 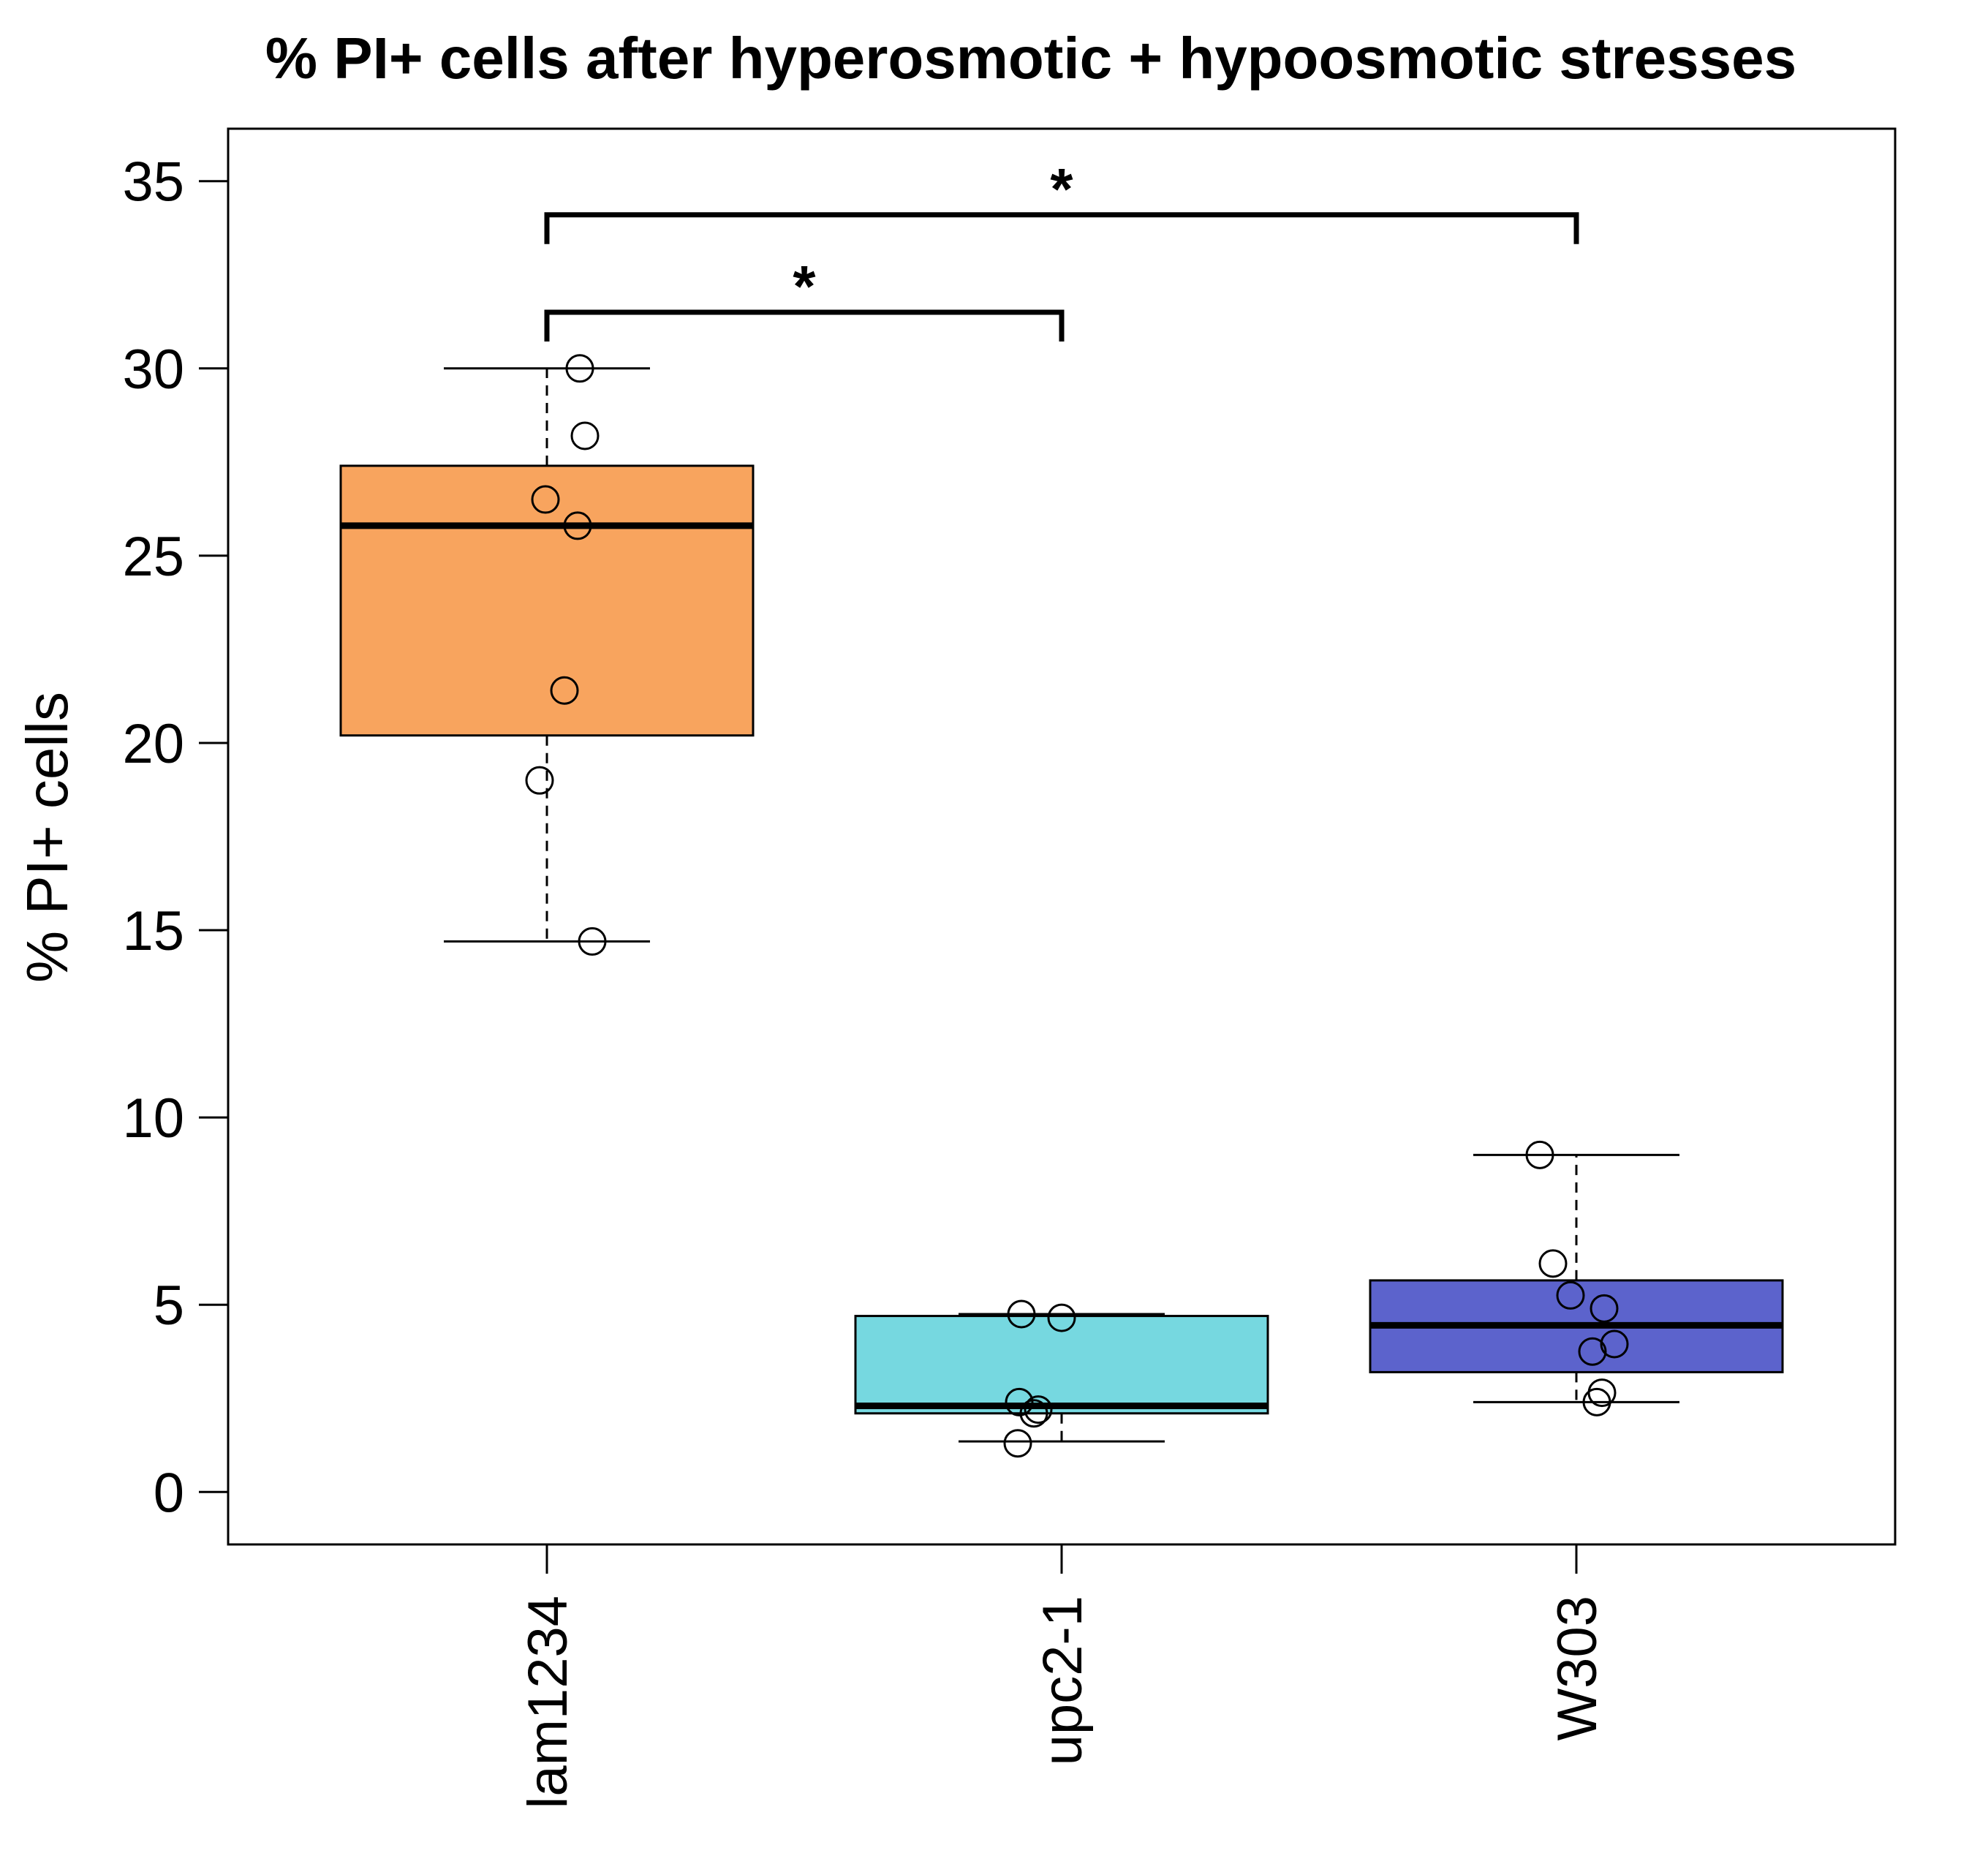 I want to click on y-tick-label: 20, so click(x=153, y=744).